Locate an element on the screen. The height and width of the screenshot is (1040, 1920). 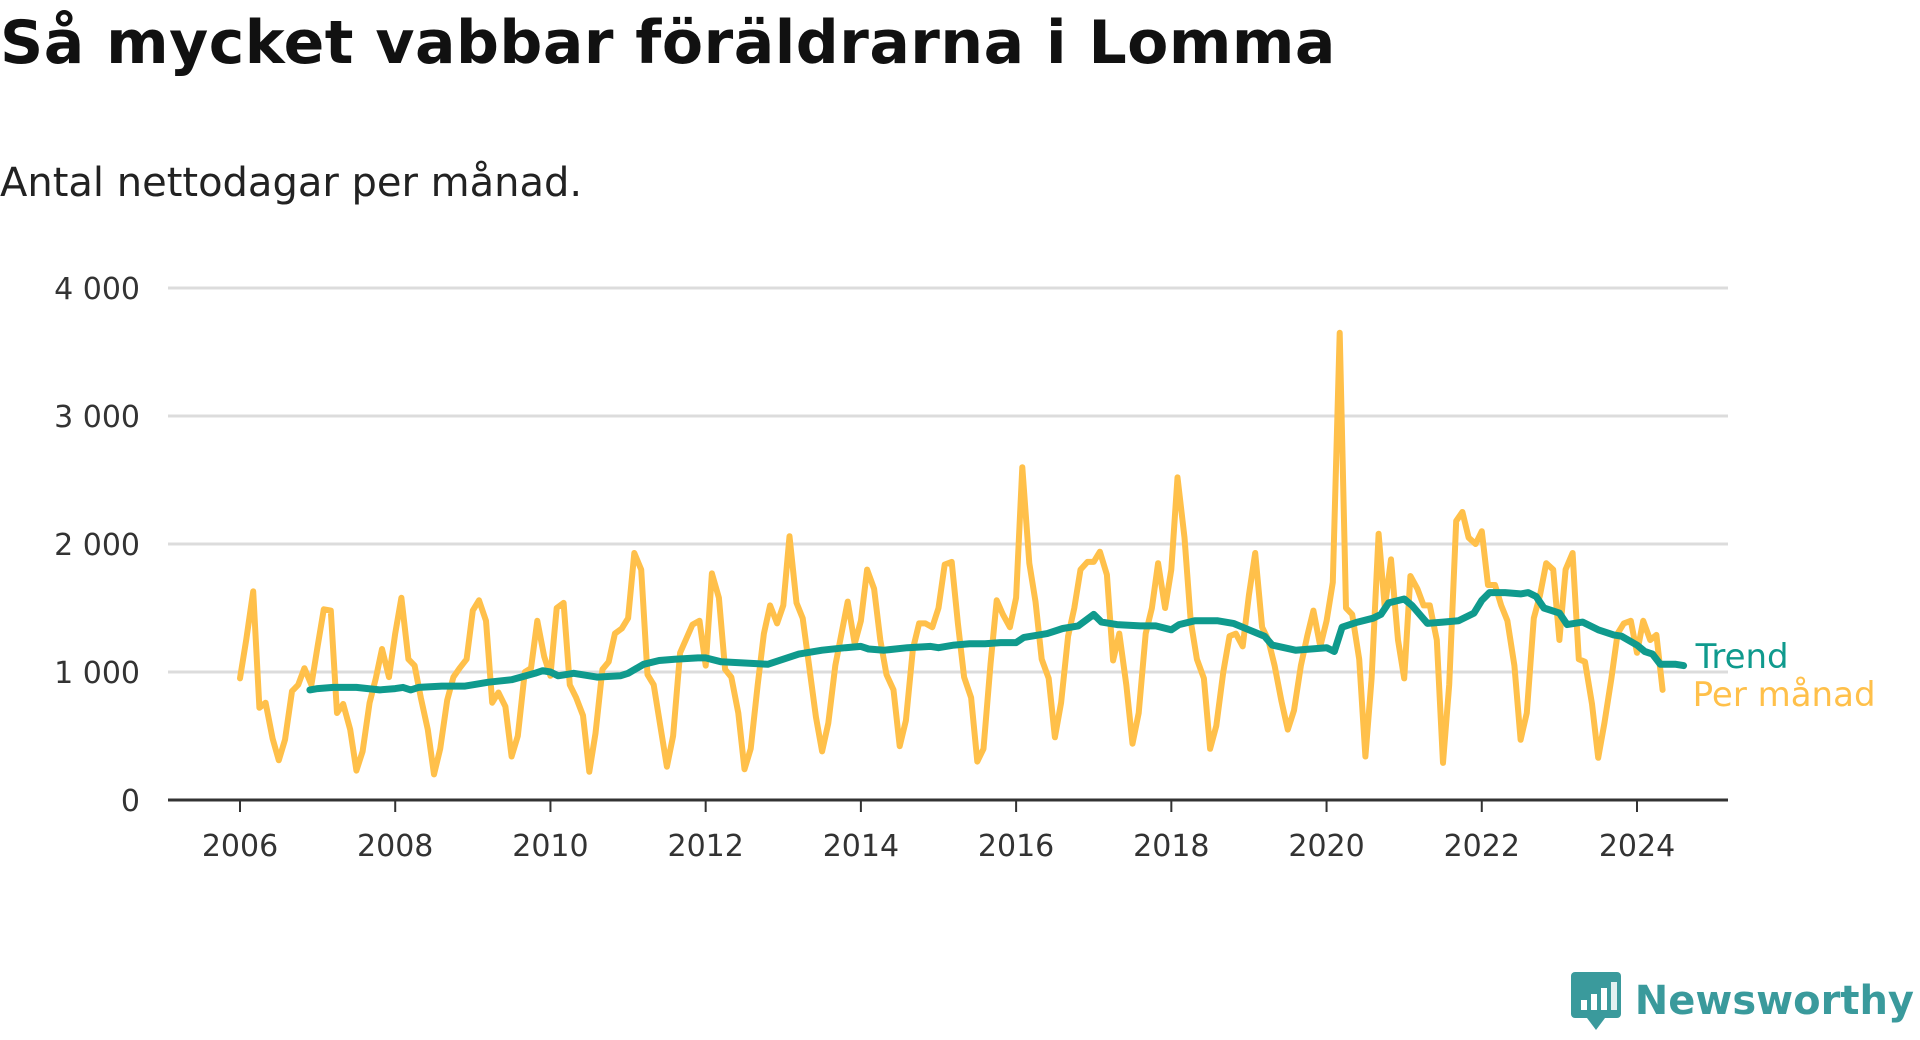
newsworthy-logo-text: Newsworthy is located at coordinates (1774, 1001).